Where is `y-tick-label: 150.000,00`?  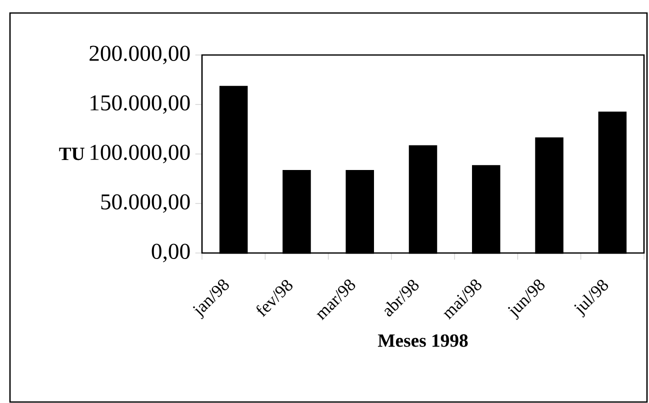
y-tick-label: 150.000,00 is located at coordinates (140, 104).